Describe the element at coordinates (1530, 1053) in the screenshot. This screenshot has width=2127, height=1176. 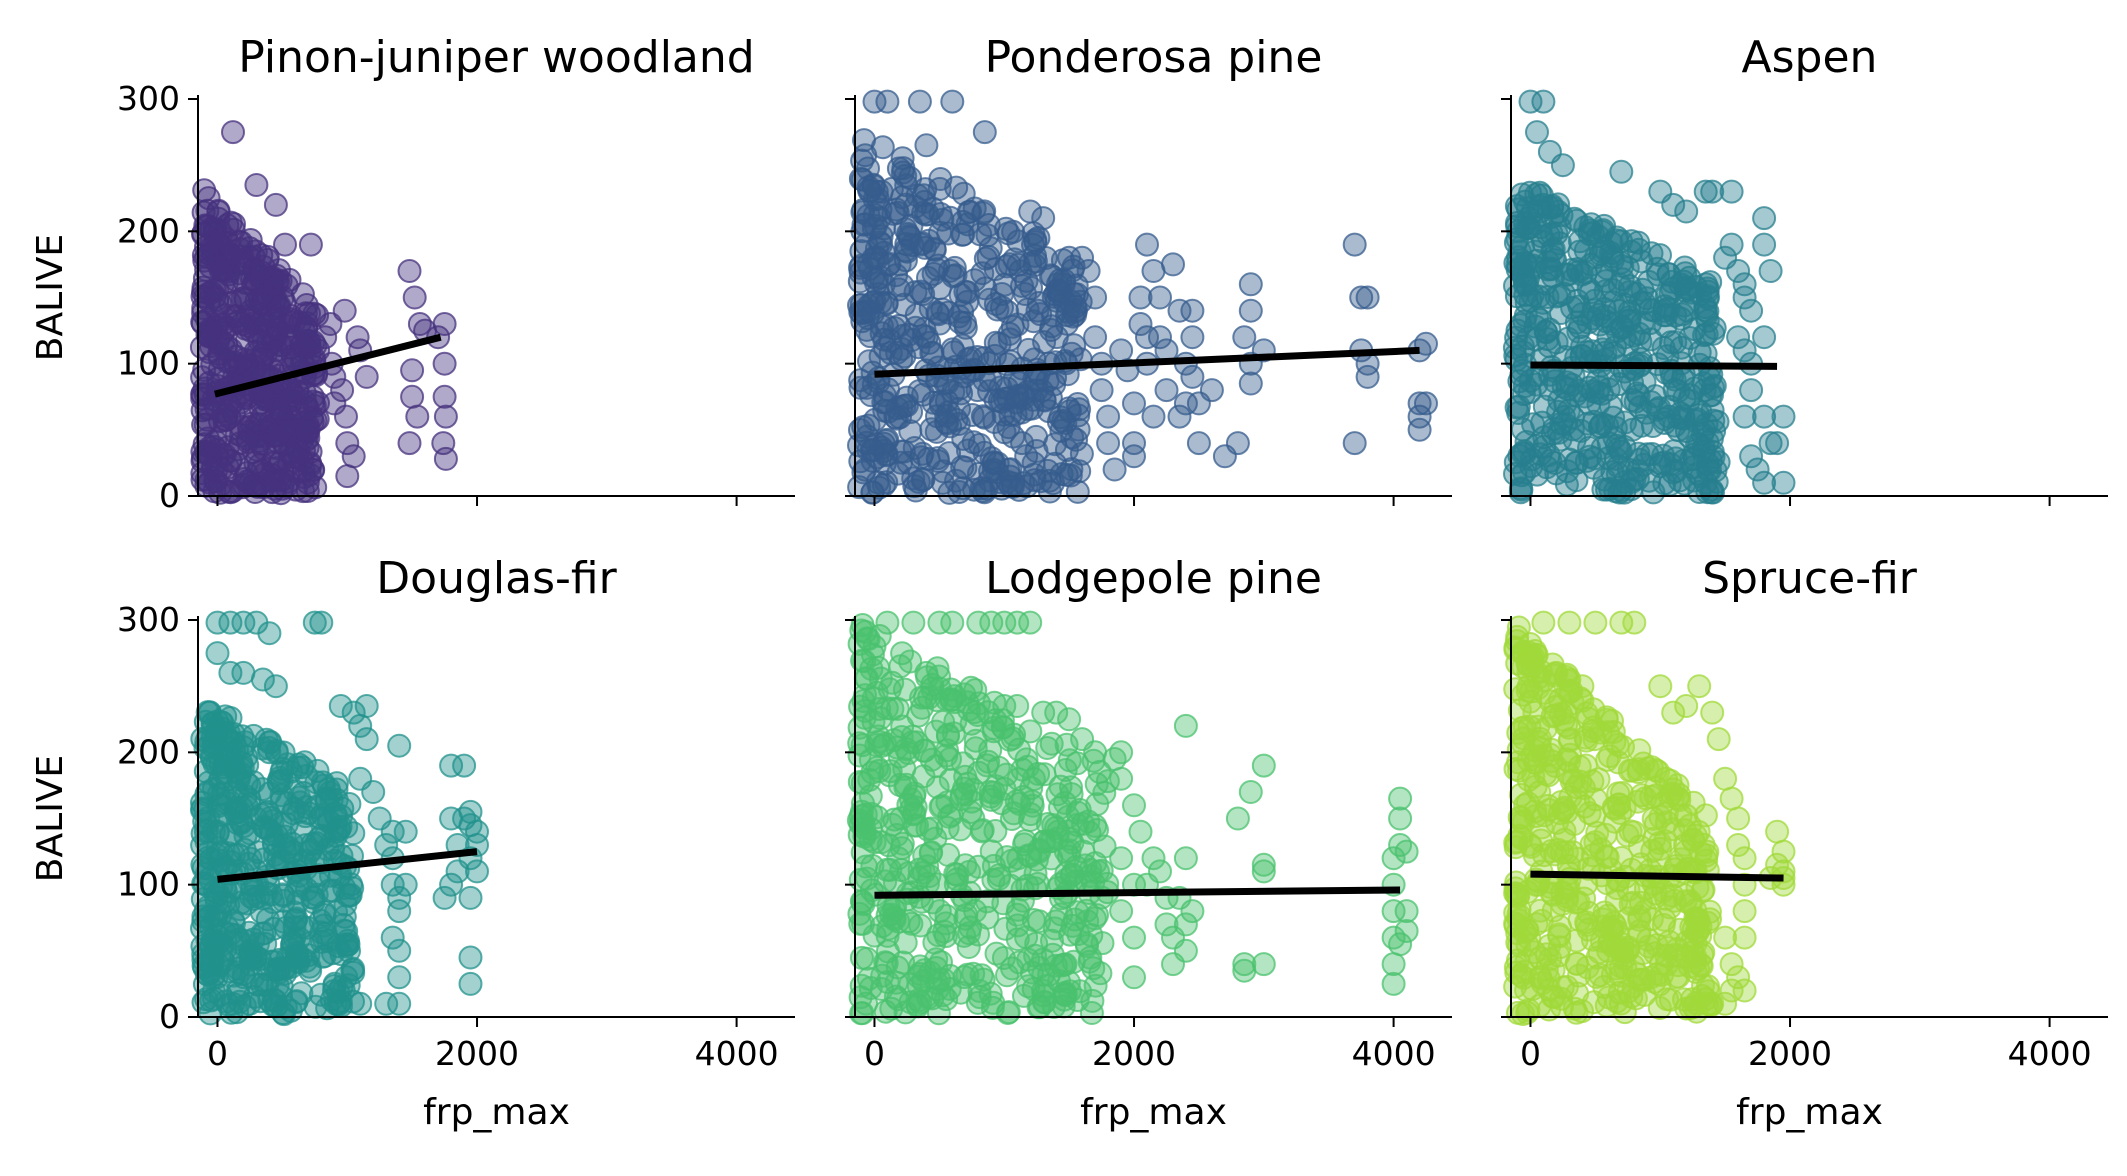
I see `x-tick-label: 0` at that location.